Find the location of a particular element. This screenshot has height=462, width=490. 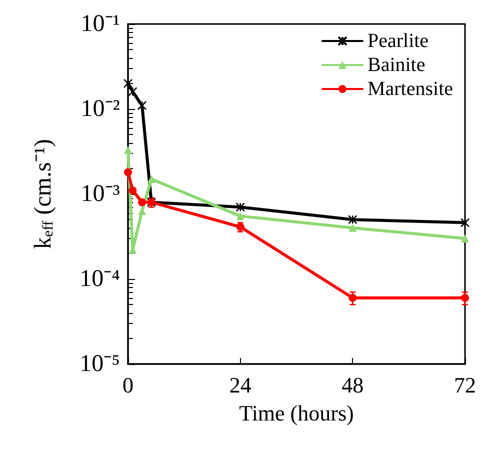

y-tick-label: 10⁻¹ is located at coordinates (100, 24).